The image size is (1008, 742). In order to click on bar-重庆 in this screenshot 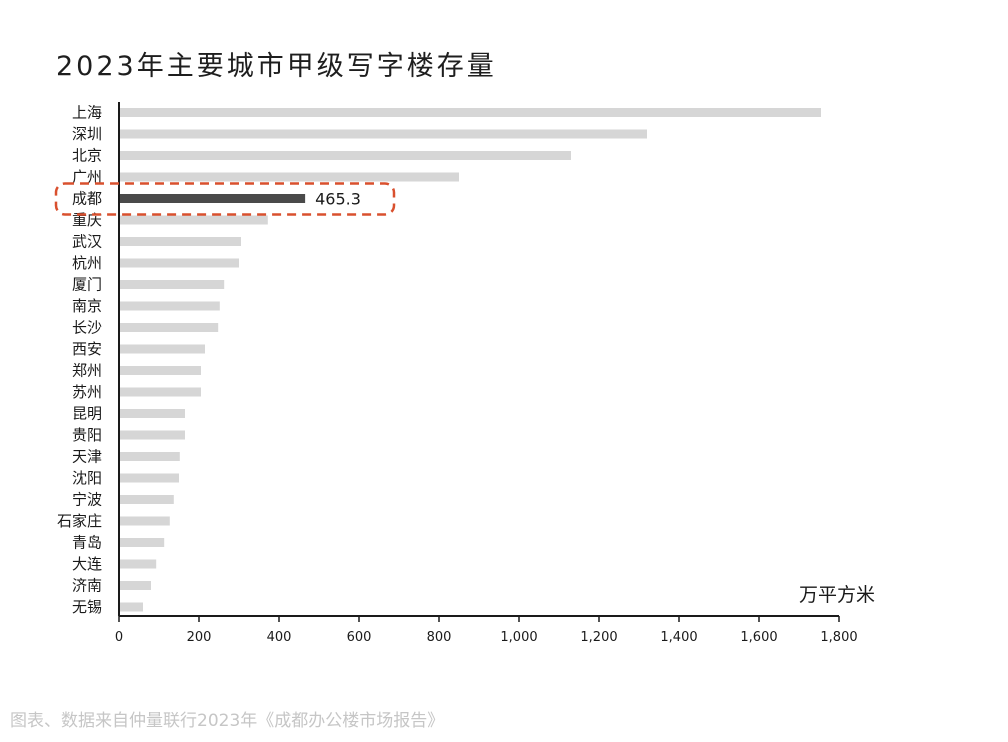, I will do `click(193, 220)`.